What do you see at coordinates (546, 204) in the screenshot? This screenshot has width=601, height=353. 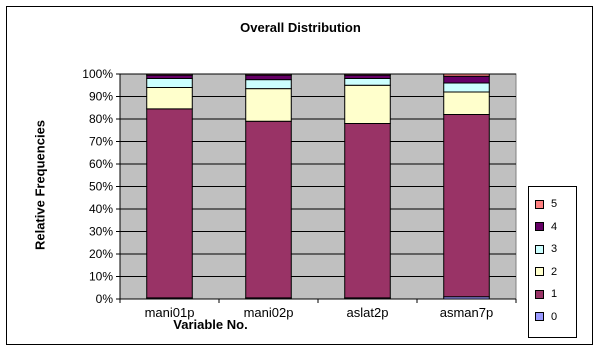 I see `legend-item-5: 5` at bounding box center [546, 204].